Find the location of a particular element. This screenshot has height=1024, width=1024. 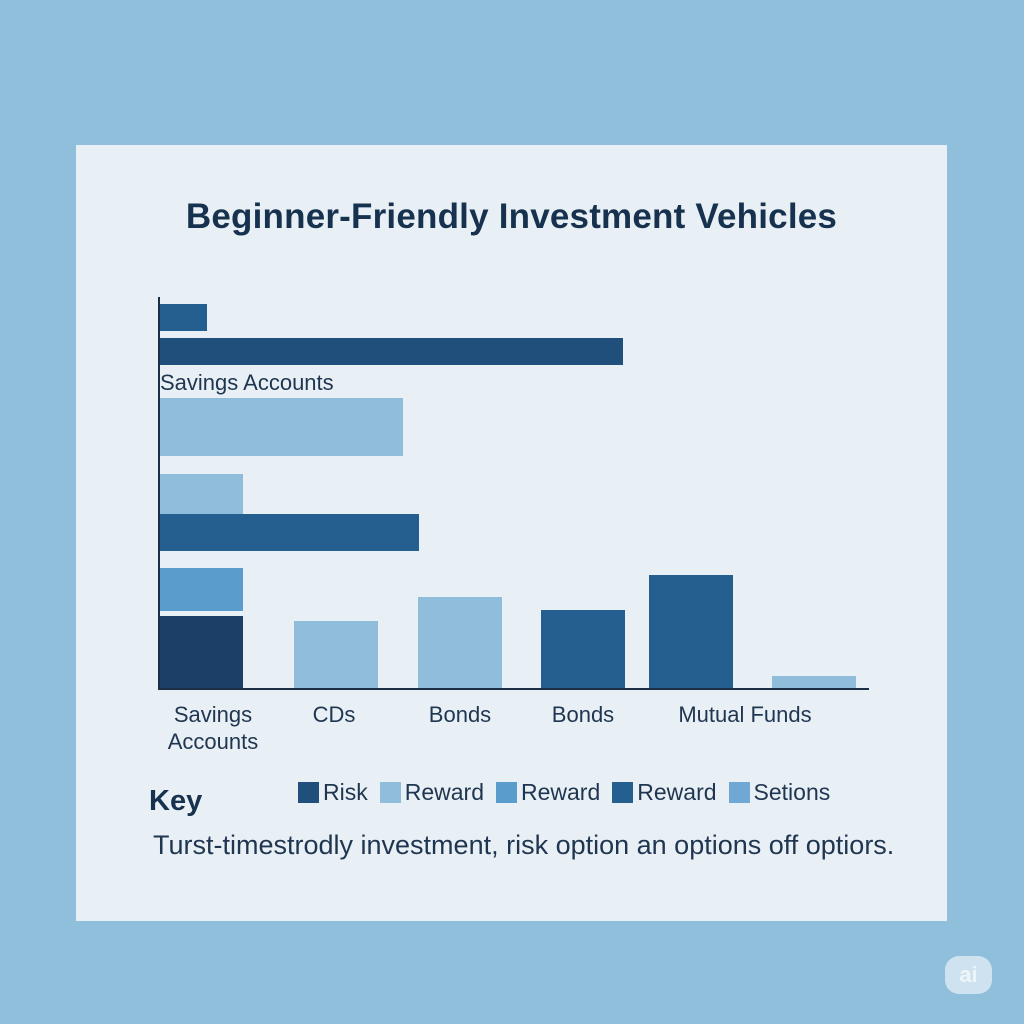

chart-title: Beginner-Friendly Investment Vehicles is located at coordinates (511, 216).